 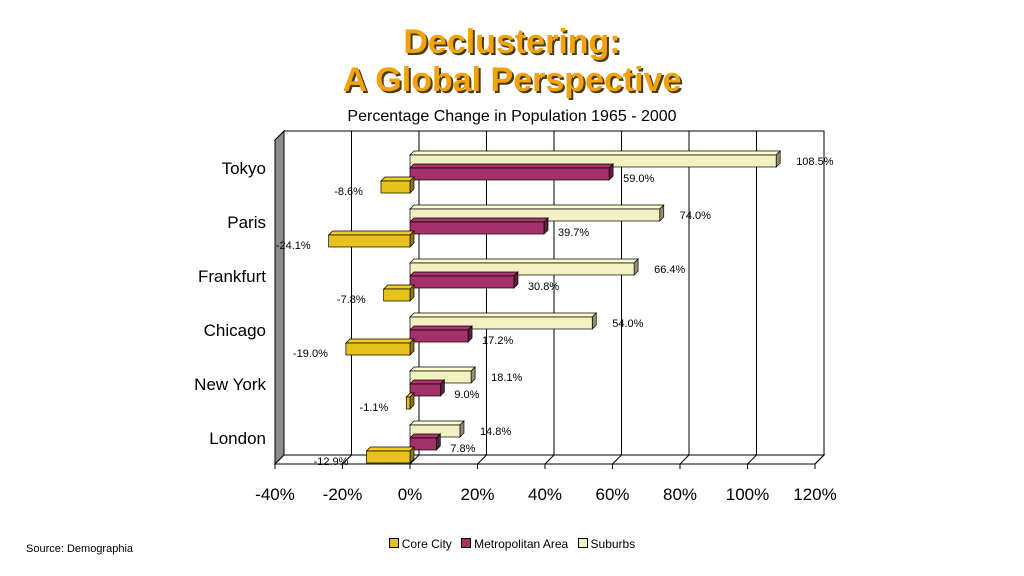 I want to click on x-tick-label: 120%, so click(x=814, y=494).